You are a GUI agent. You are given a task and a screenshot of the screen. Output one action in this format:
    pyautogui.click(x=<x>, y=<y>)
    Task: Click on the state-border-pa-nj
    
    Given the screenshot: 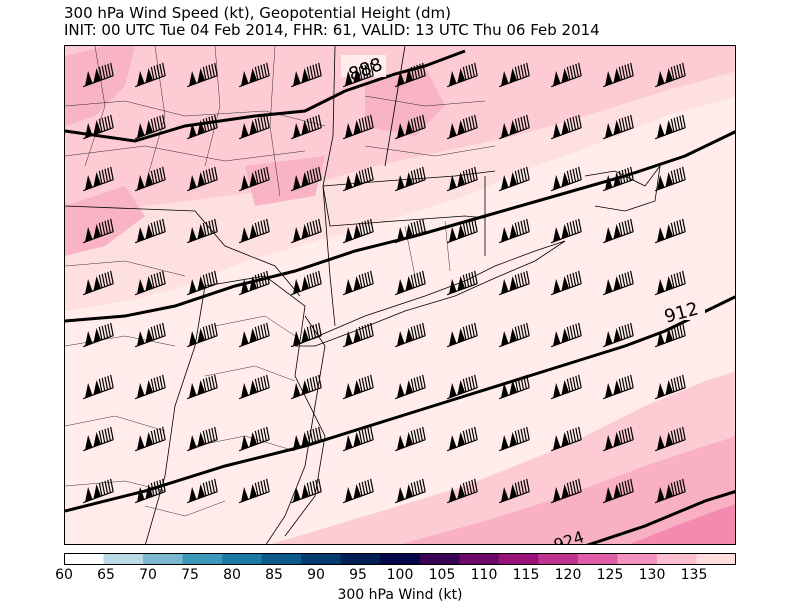 What is the action you would take?
    pyautogui.click(x=175, y=414)
    